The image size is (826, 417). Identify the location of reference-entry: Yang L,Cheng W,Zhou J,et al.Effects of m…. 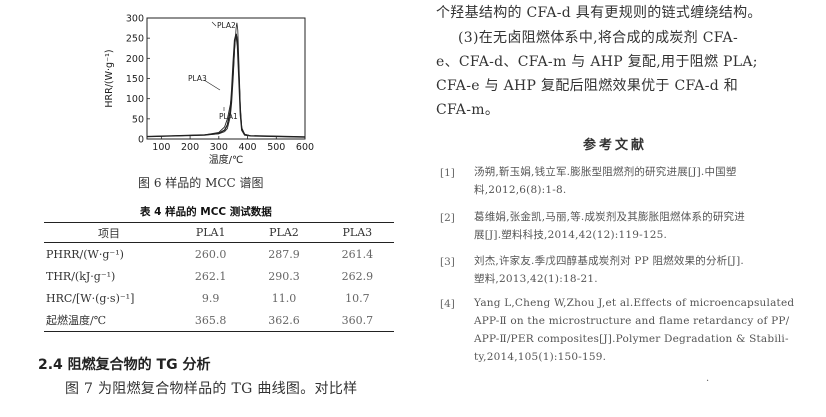
(634, 330).